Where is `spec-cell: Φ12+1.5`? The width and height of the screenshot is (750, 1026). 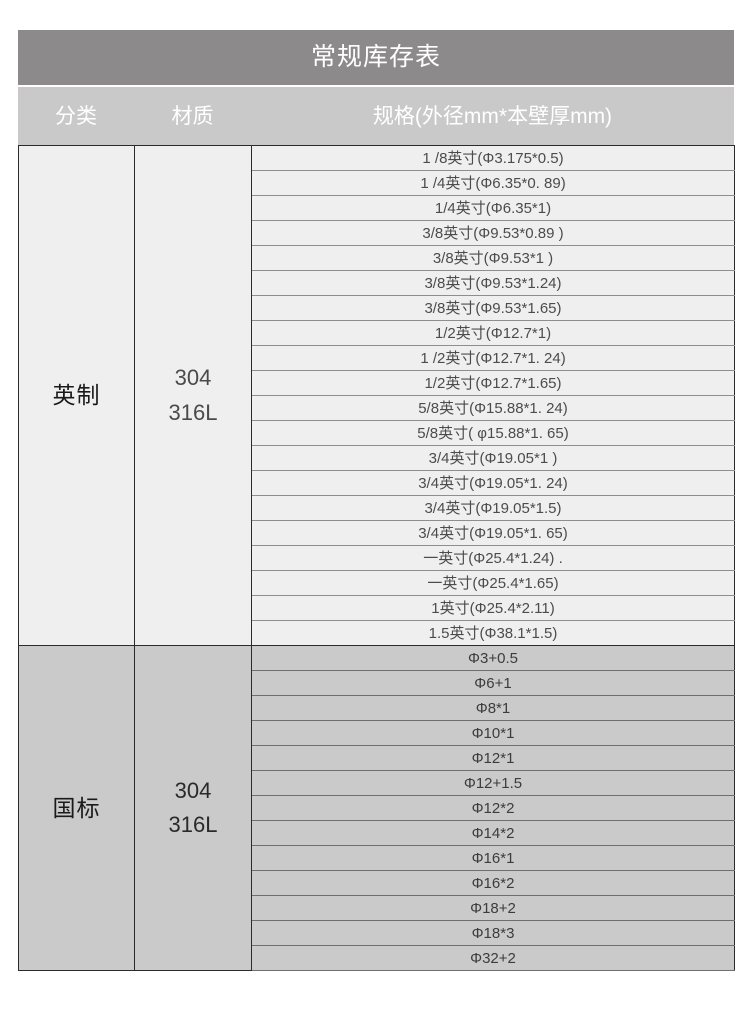 spec-cell: Φ12+1.5 is located at coordinates (493, 783).